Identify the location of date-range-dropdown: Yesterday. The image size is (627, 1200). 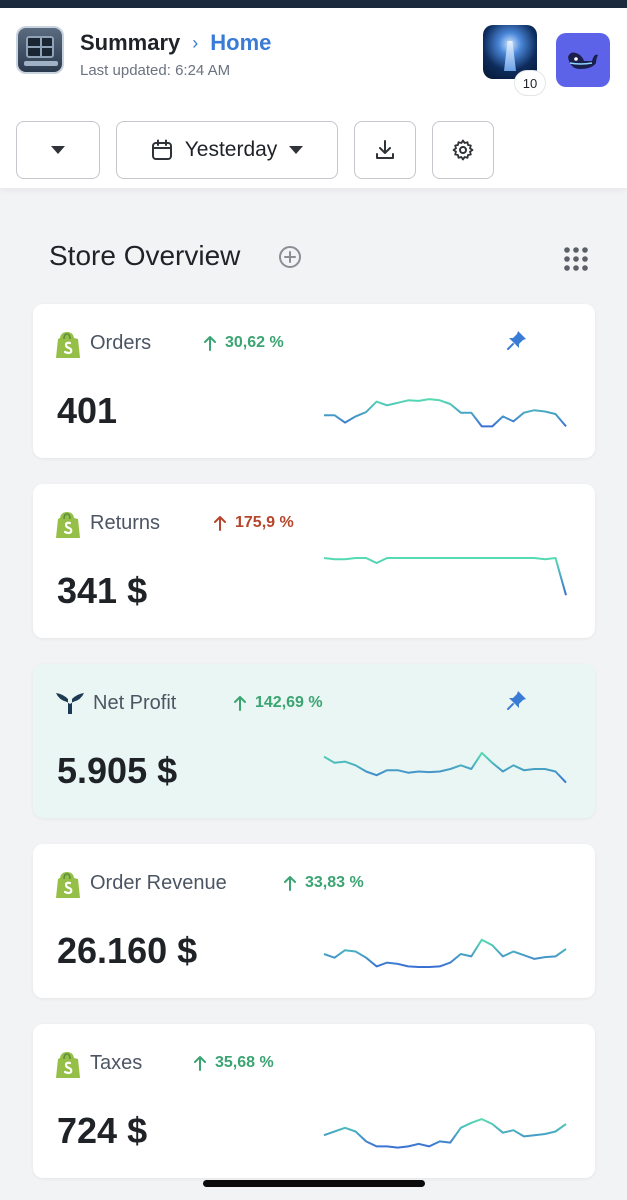
(227, 150).